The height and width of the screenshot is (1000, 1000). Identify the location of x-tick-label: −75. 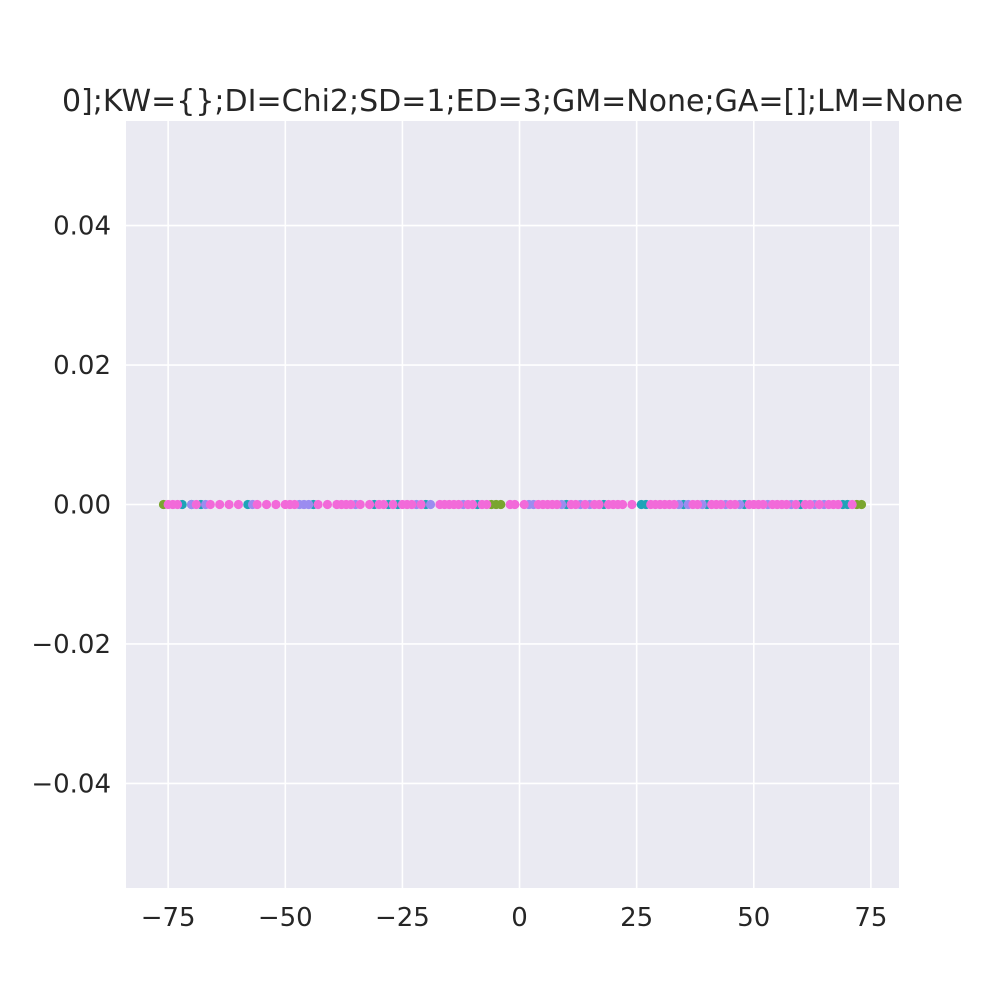
(168, 918).